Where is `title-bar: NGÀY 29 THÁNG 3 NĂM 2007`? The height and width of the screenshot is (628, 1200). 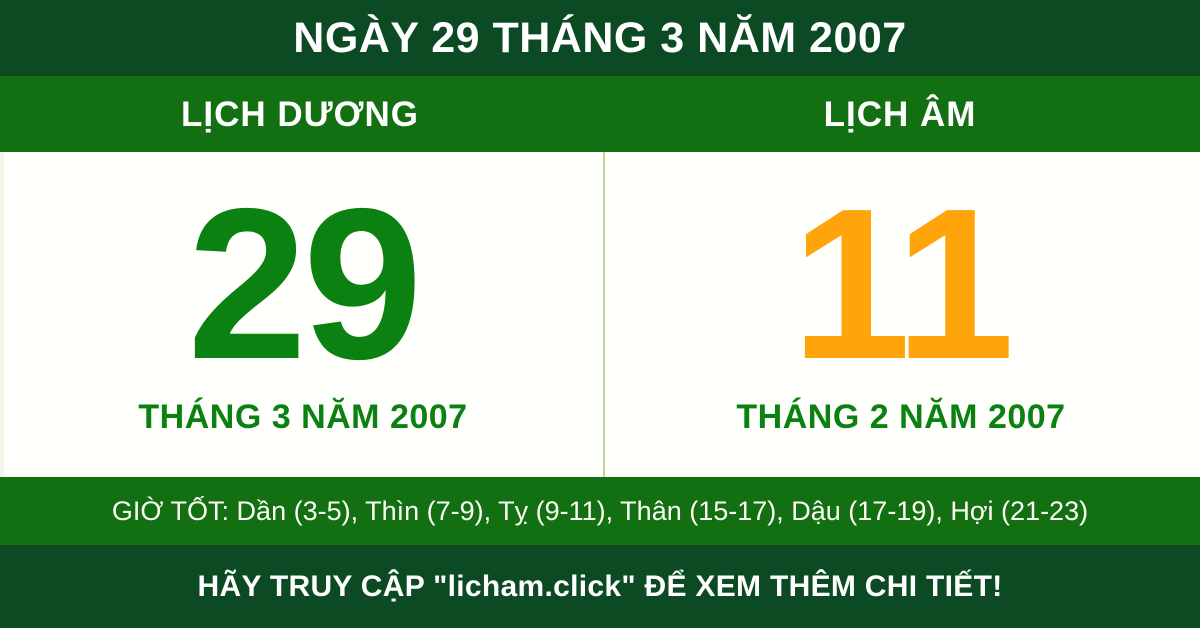 title-bar: NGÀY 29 THÁNG 3 NĂM 2007 is located at coordinates (600, 38).